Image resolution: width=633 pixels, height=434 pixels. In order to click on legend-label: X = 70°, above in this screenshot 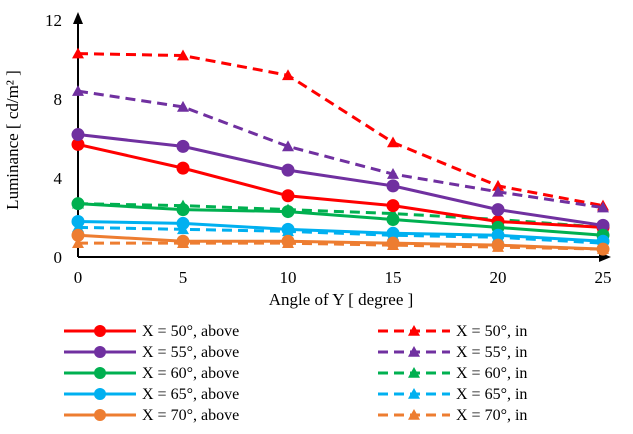, I will do `click(190, 415)`.